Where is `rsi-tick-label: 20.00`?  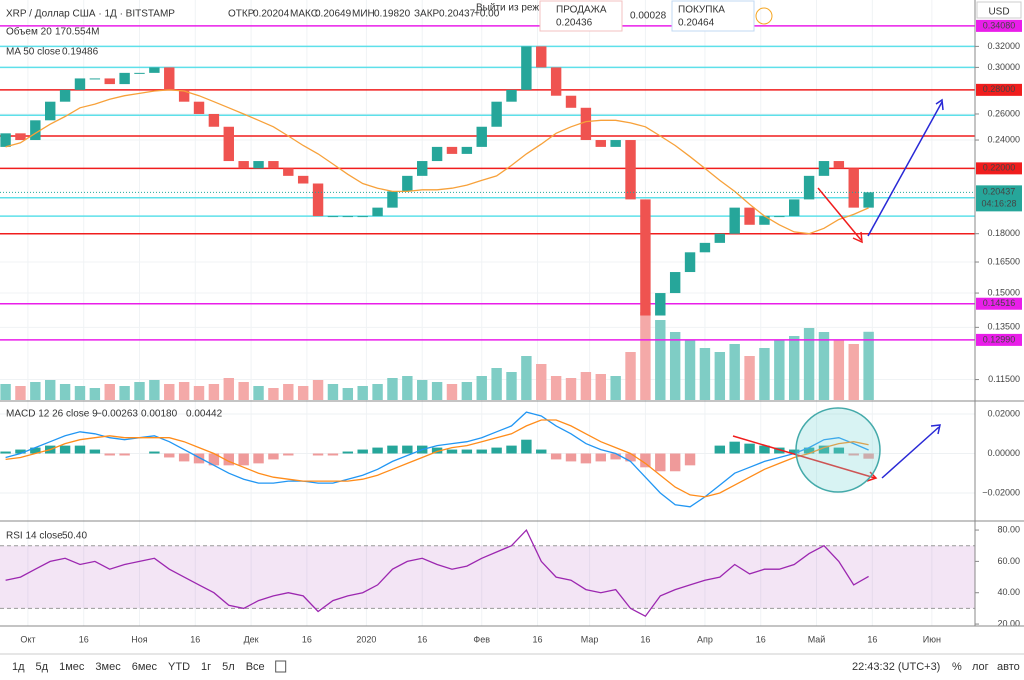
rsi-tick-label: 20.00 is located at coordinates (1008, 623).